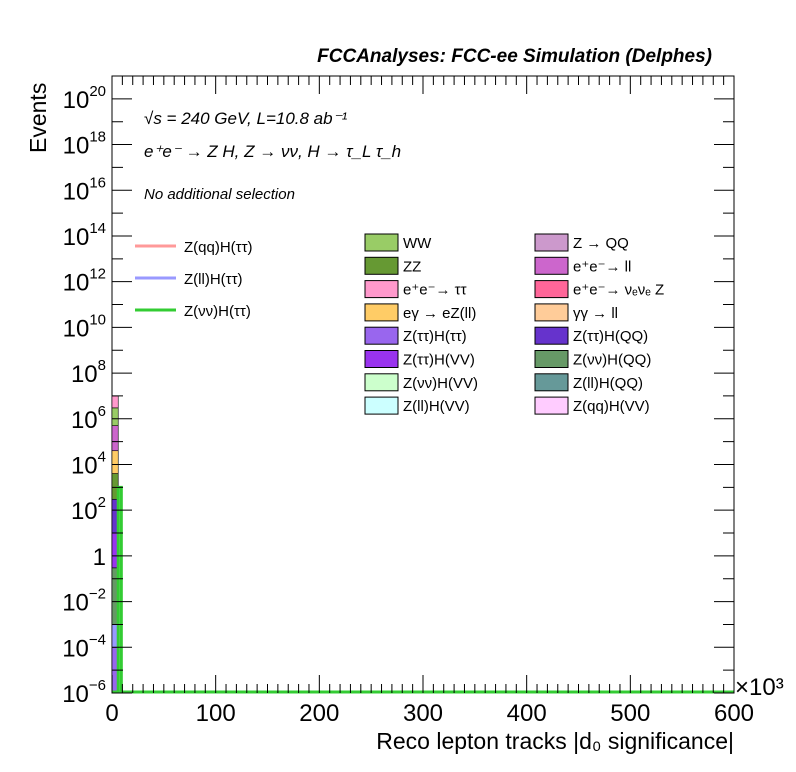 This screenshot has height=772, width=796. Describe the element at coordinates (440, 383) in the screenshot. I see `legend-box-col1-label-7: Z(νν)H(VV)` at that location.